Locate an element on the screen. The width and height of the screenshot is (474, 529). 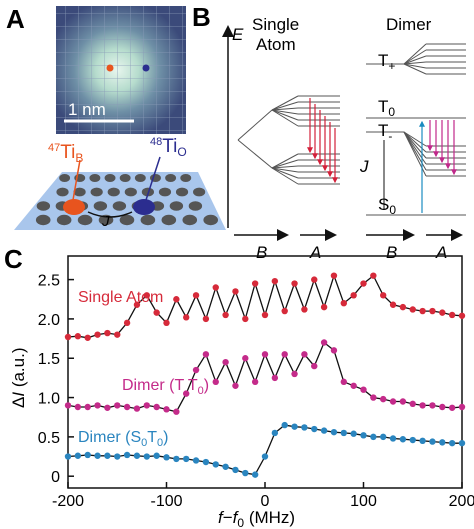
x-tick-label: -100 is located at coordinates (166, 501).